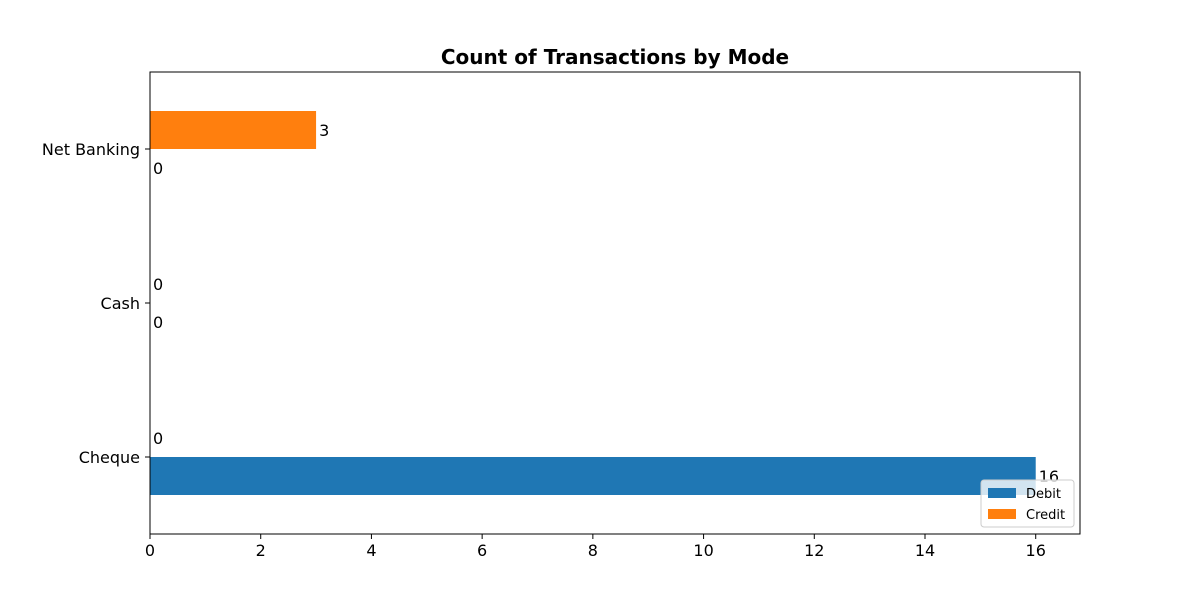  I want to click on data-label-debit-cash: 0, so click(158, 322).